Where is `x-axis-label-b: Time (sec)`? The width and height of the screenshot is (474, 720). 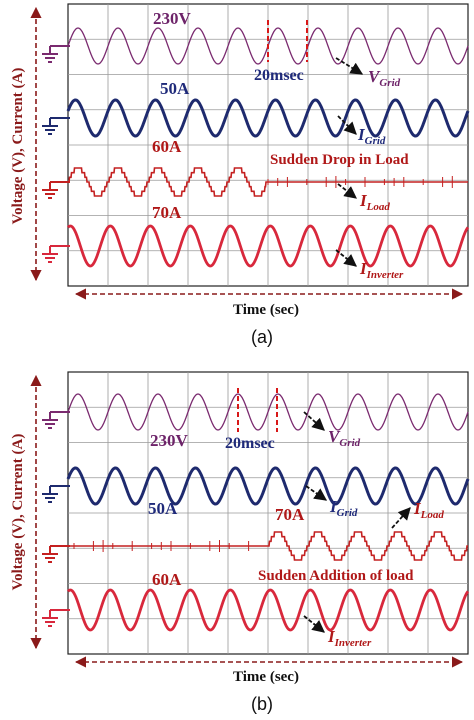 x-axis-label-b: Time (sec) is located at coordinates (266, 677).